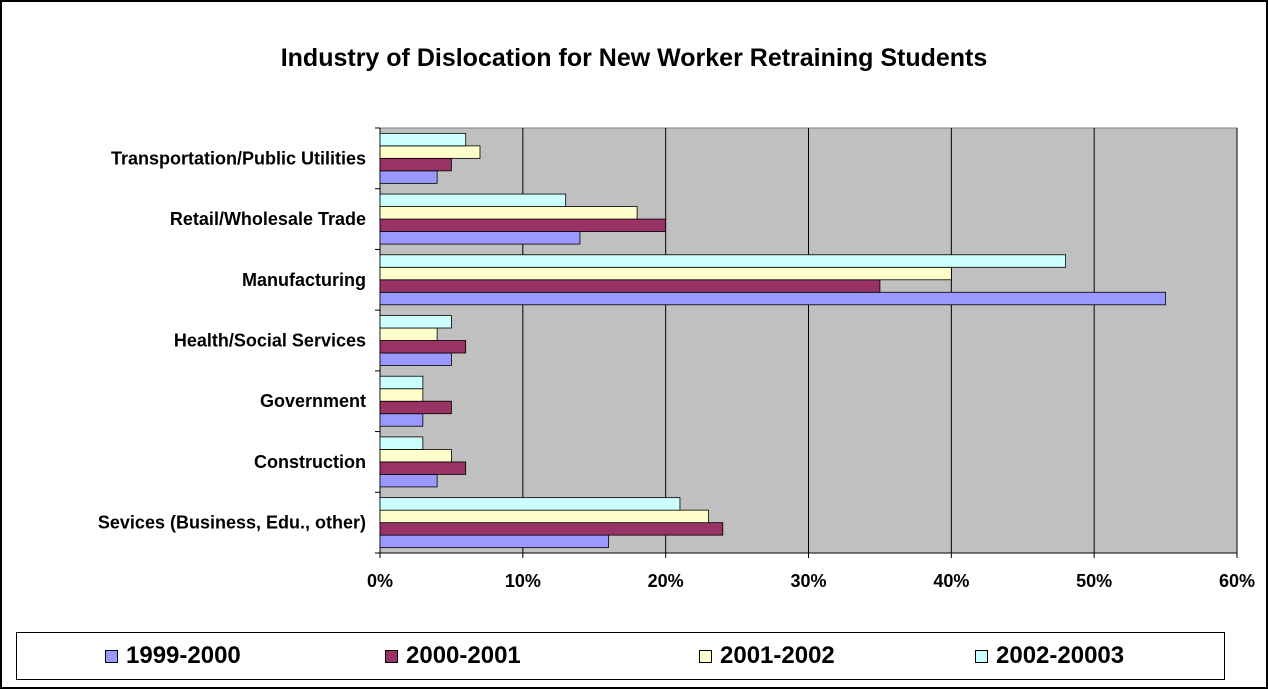  Describe the element at coordinates (232, 523) in the screenshot. I see `category-label: Sevices (Business, Edu., other)` at that location.